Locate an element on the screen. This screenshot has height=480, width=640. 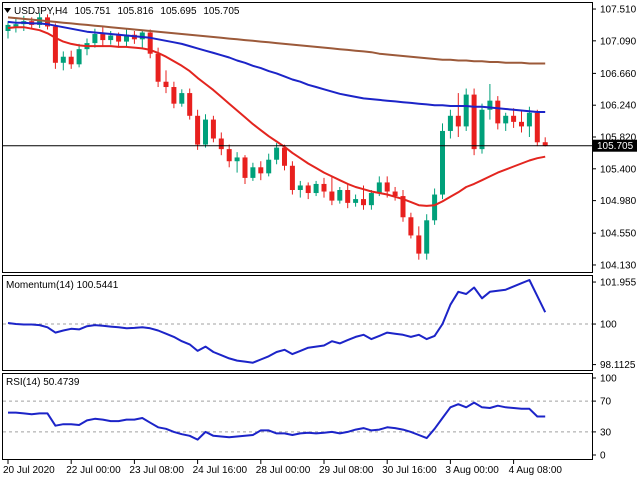
momentum-axis: 101.955 100 98.1125 is located at coordinates (614, 324).